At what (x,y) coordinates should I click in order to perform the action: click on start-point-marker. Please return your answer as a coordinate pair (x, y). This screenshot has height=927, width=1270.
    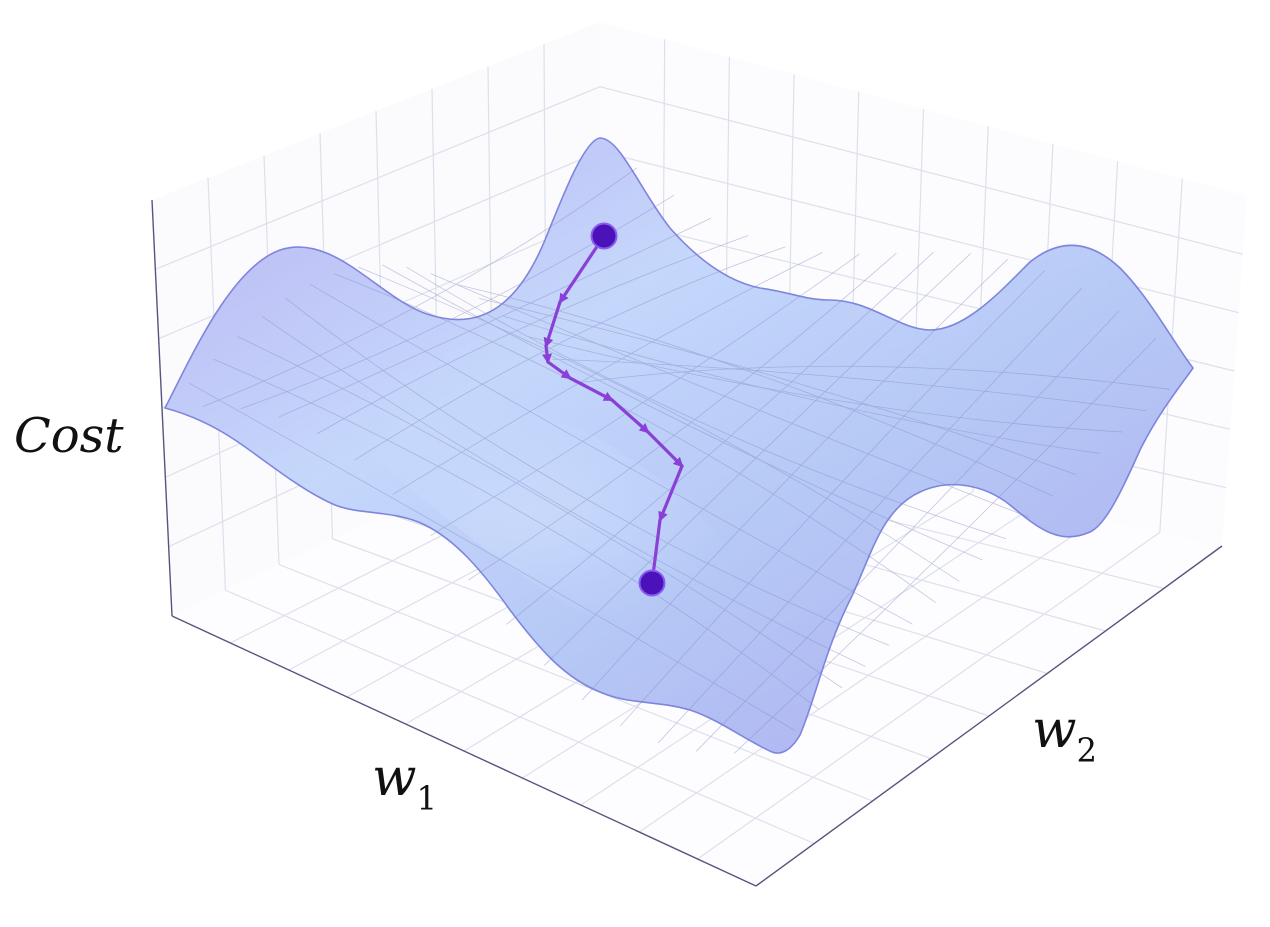
    Looking at the image, I should click on (604, 236).